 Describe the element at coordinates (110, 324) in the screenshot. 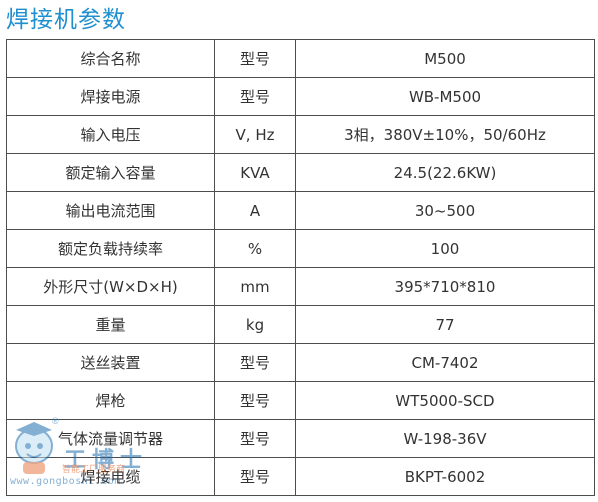

I see `param-name: 重量` at that location.